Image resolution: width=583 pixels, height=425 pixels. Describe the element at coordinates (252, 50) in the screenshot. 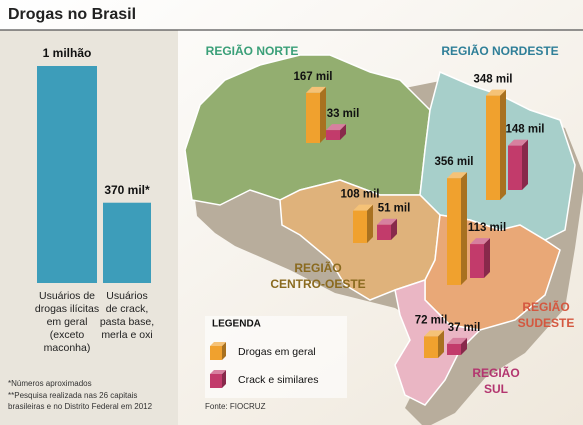

I see `region-label: REGIÃO NORTE` at that location.